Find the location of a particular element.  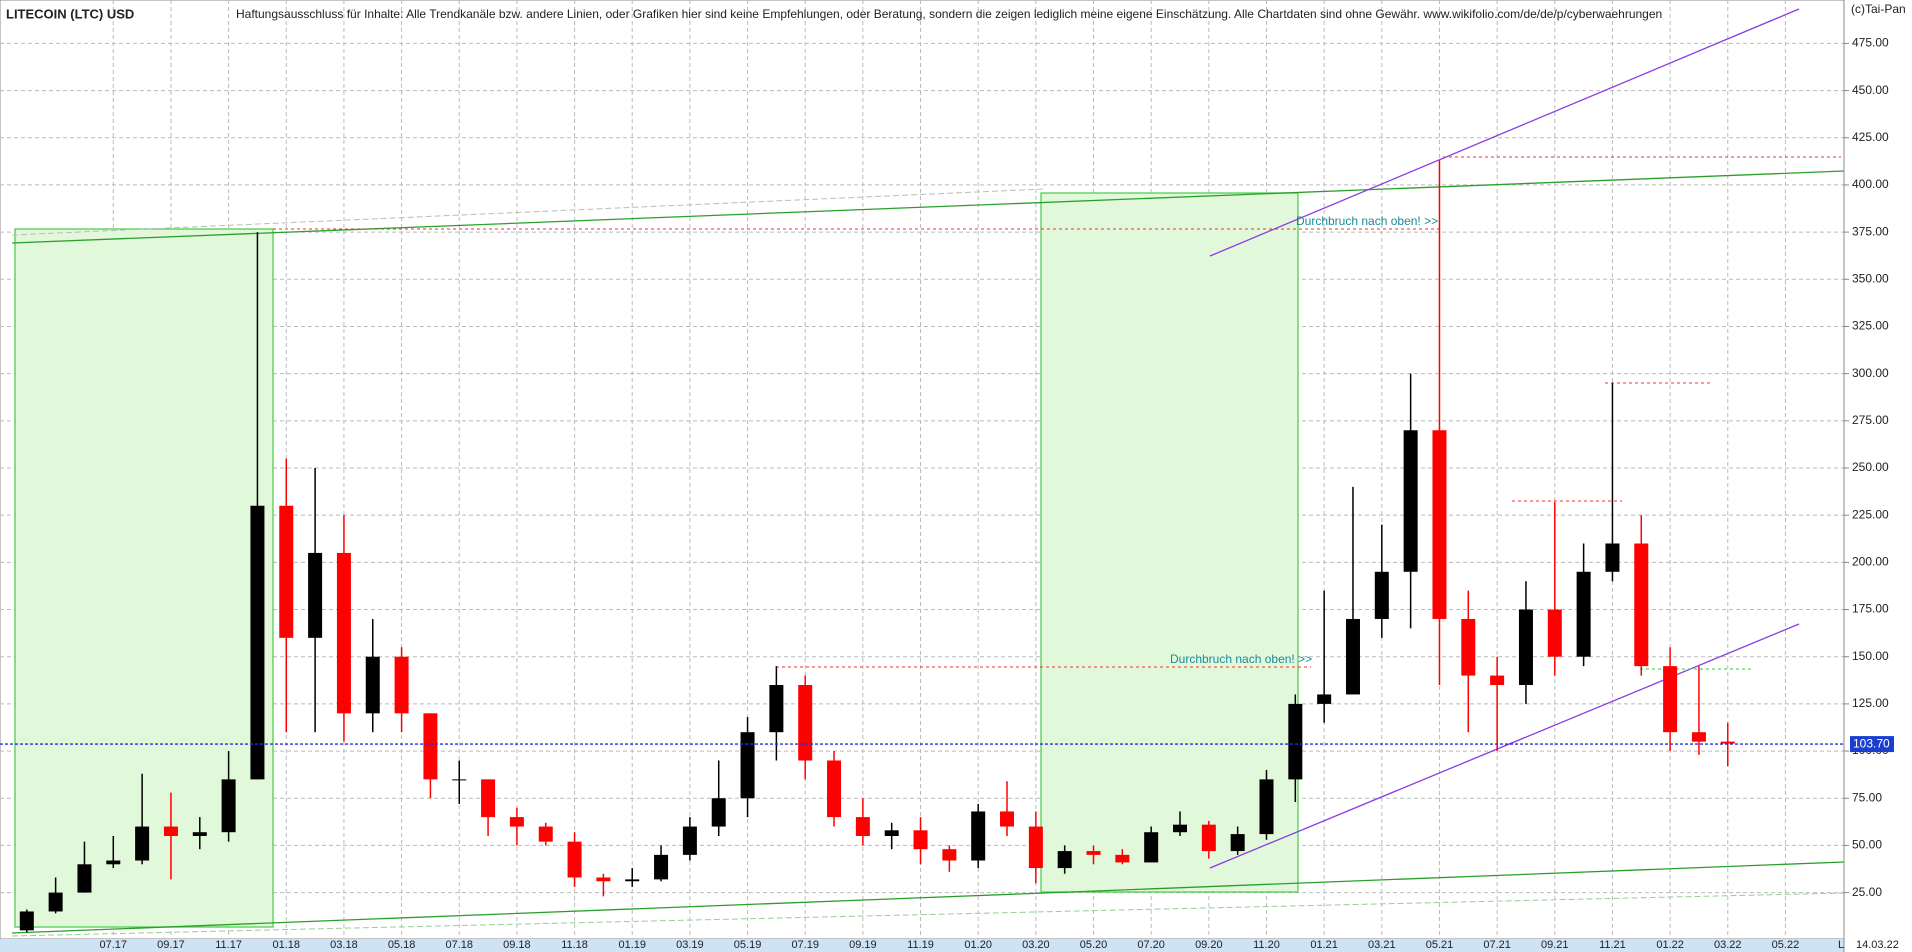

source: (c)Tai-Pan is located at coordinates (1878, 9).